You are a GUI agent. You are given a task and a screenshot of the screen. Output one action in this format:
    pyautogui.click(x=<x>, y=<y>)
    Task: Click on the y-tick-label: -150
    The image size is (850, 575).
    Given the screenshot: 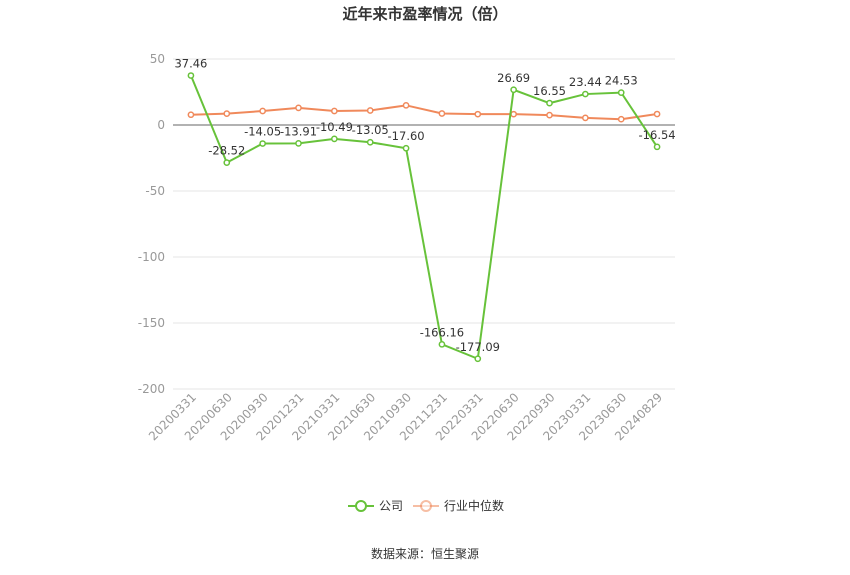 What is the action you would take?
    pyautogui.click(x=151, y=323)
    